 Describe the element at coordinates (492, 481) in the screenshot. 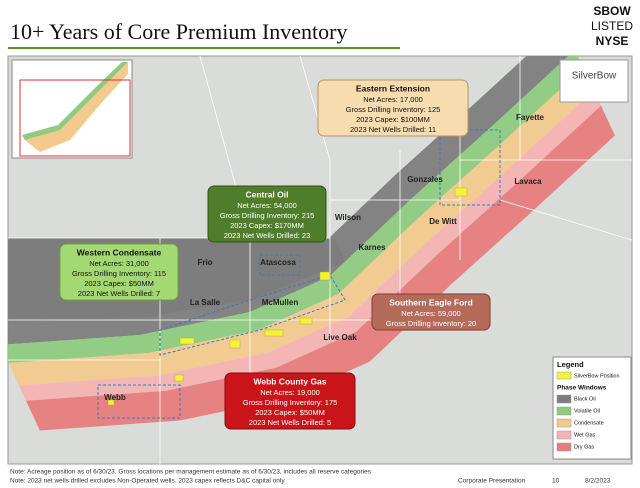

I see `footer-source: Corporate Presentation` at that location.